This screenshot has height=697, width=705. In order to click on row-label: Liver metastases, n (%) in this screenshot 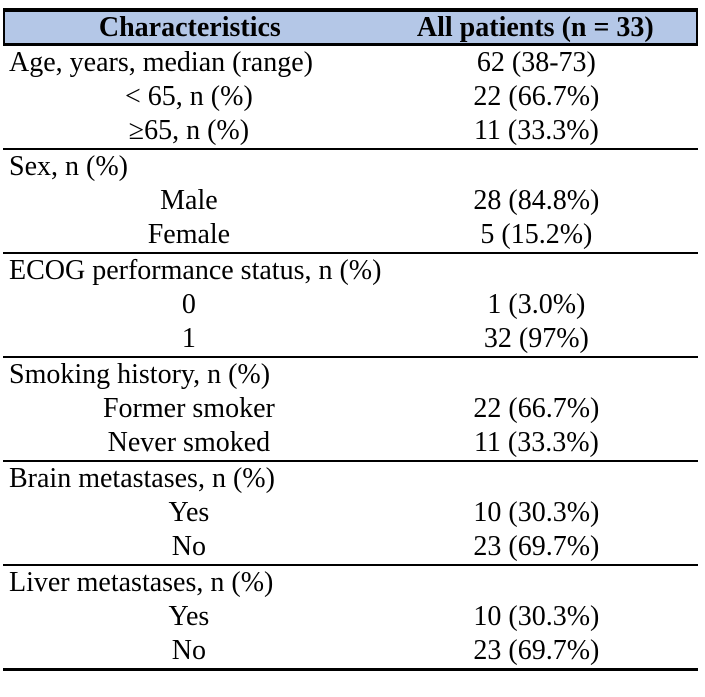, I will do `click(141, 582)`.